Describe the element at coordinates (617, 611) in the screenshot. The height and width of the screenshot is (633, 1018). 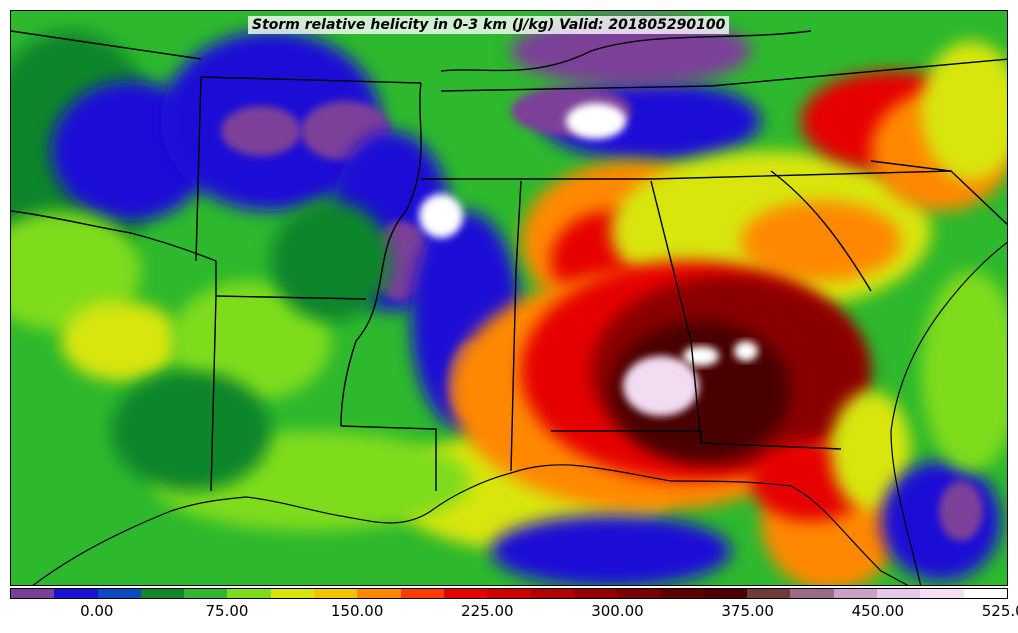
I see `colorbar-tick-label: 300.00` at that location.